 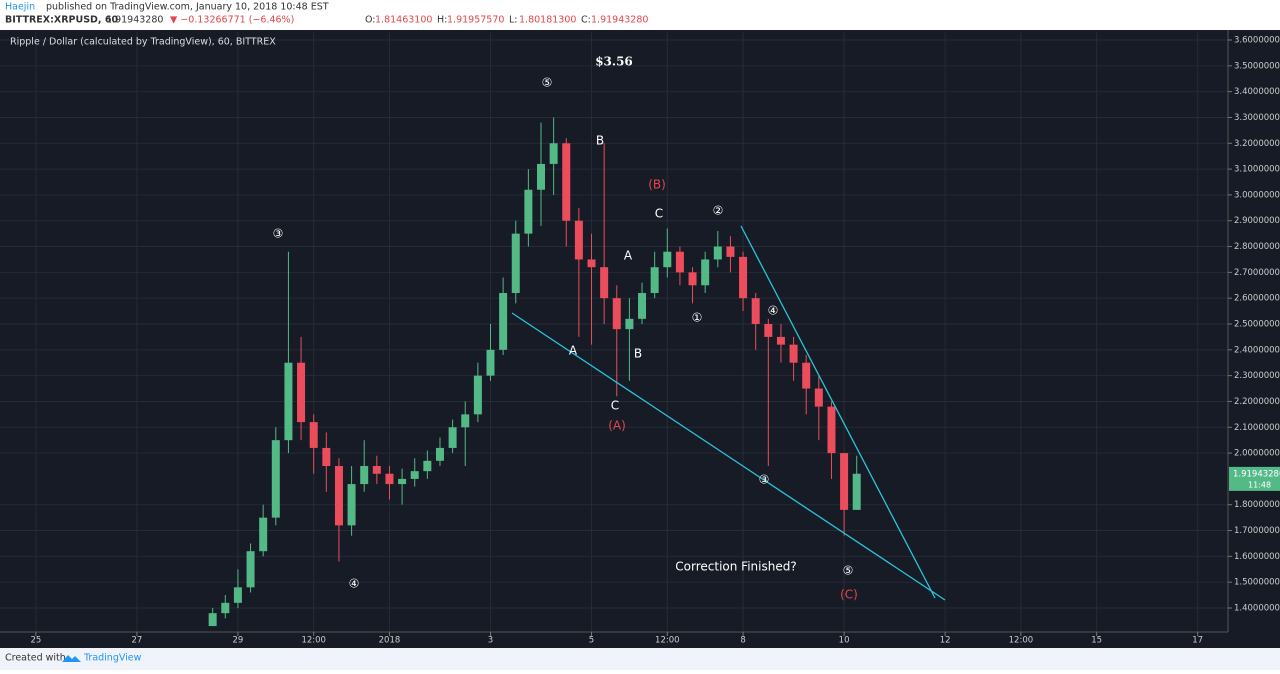 What do you see at coordinates (134, 20) in the screenshot?
I see `price: 1.91943280` at bounding box center [134, 20].